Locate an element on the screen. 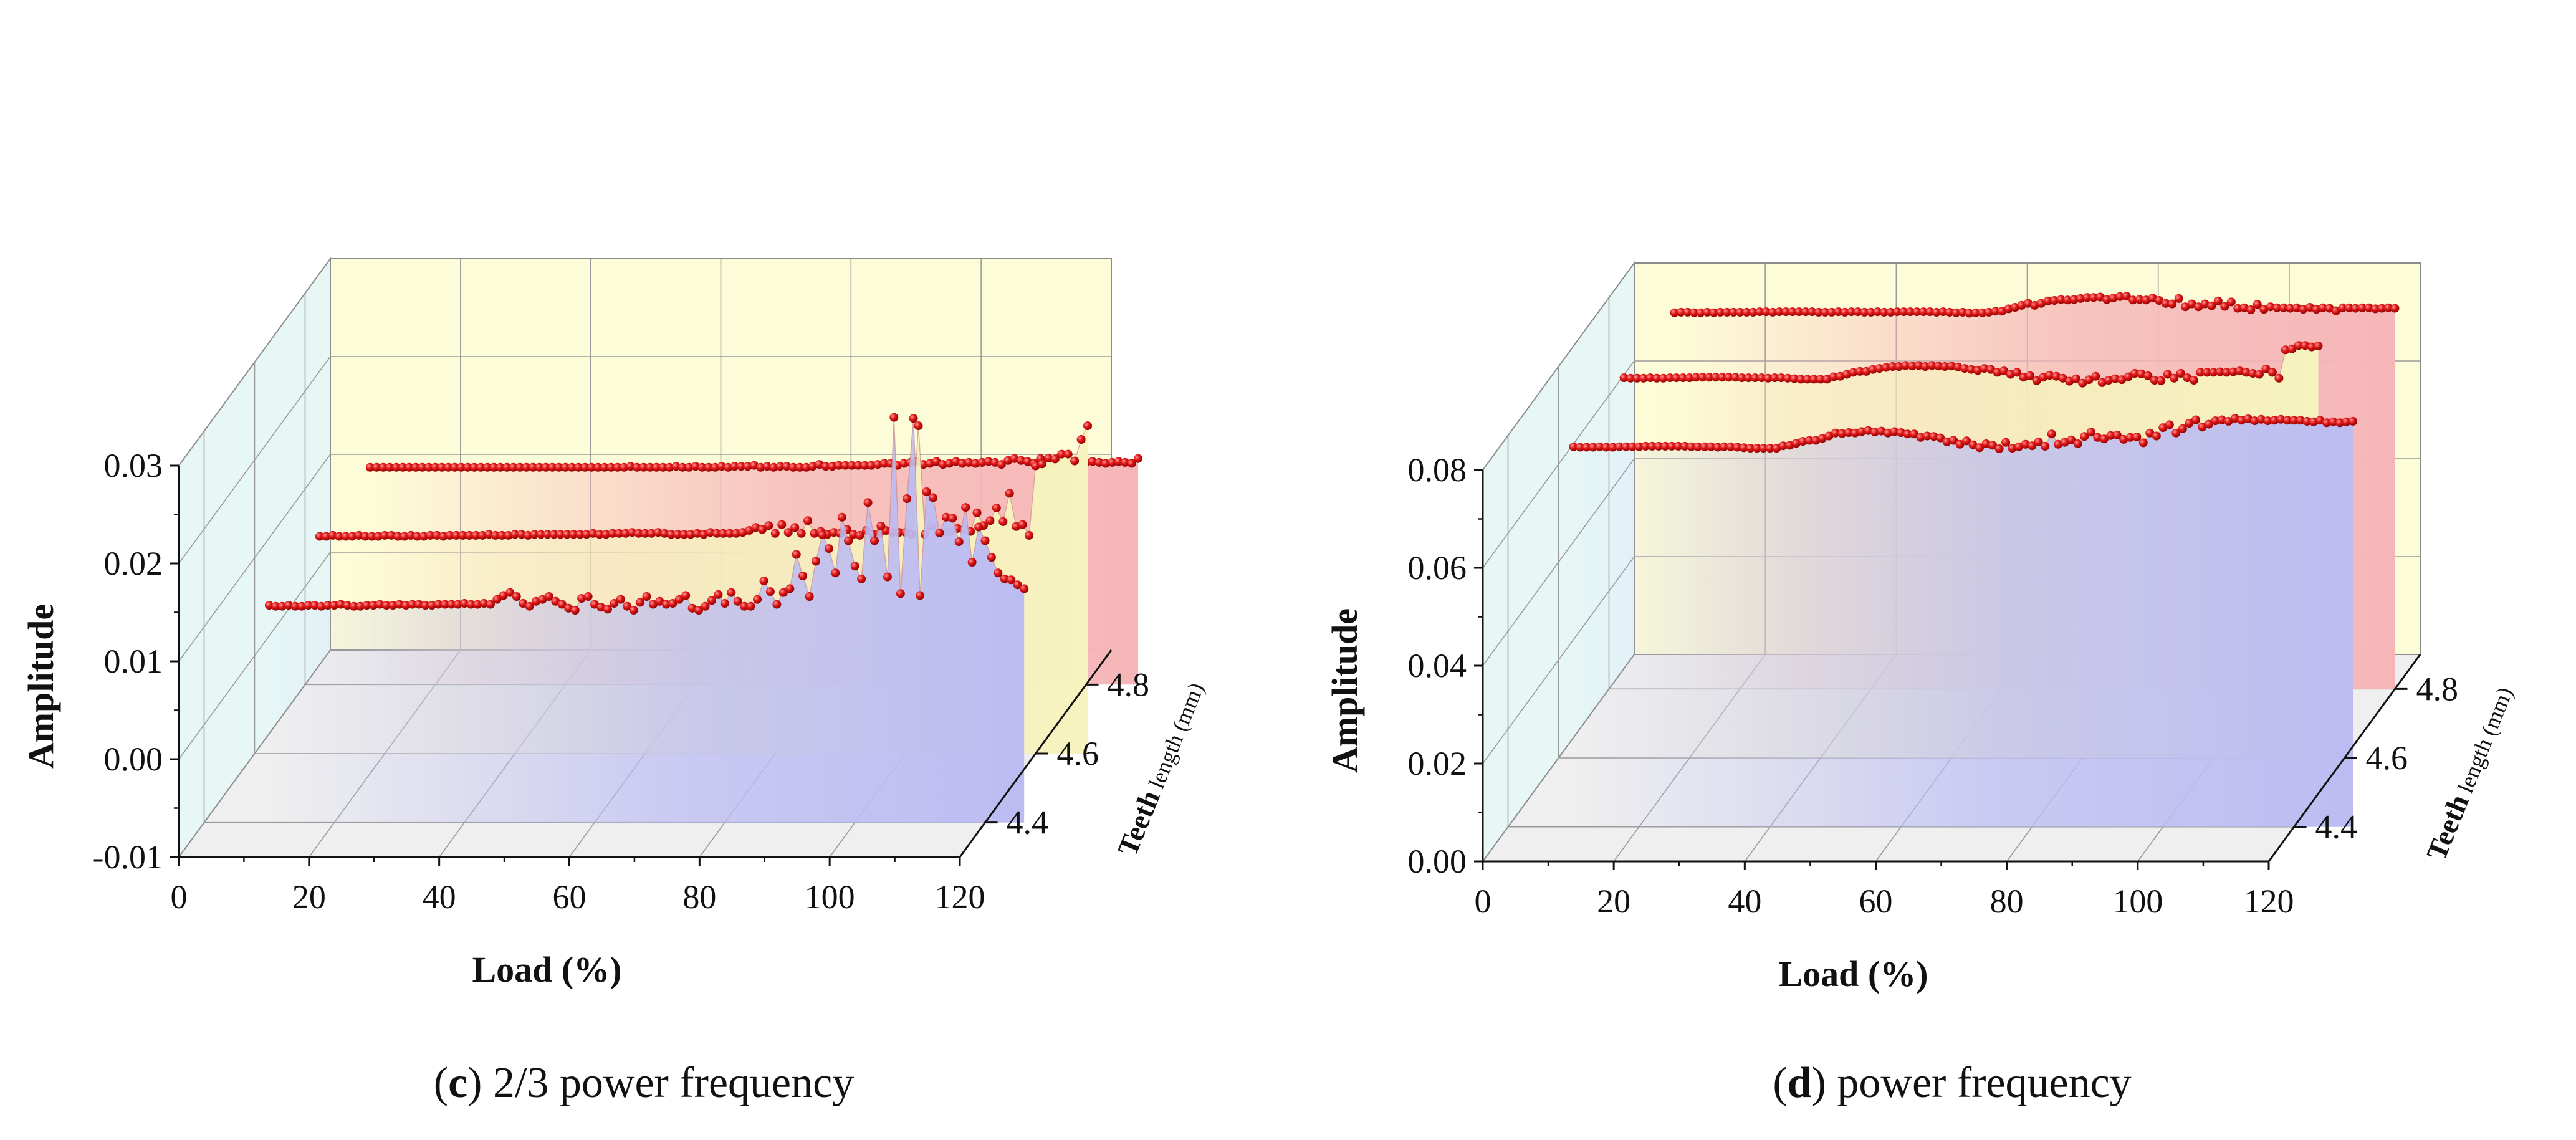 The height and width of the screenshot is (1140, 2576). z-axis-title-main: Teeth is located at coordinates (1139, 823).